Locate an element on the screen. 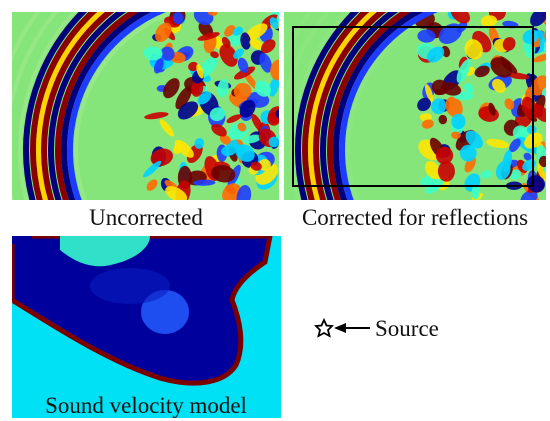 This screenshot has height=421, width=550. source-legend: Source is located at coordinates (376, 328).